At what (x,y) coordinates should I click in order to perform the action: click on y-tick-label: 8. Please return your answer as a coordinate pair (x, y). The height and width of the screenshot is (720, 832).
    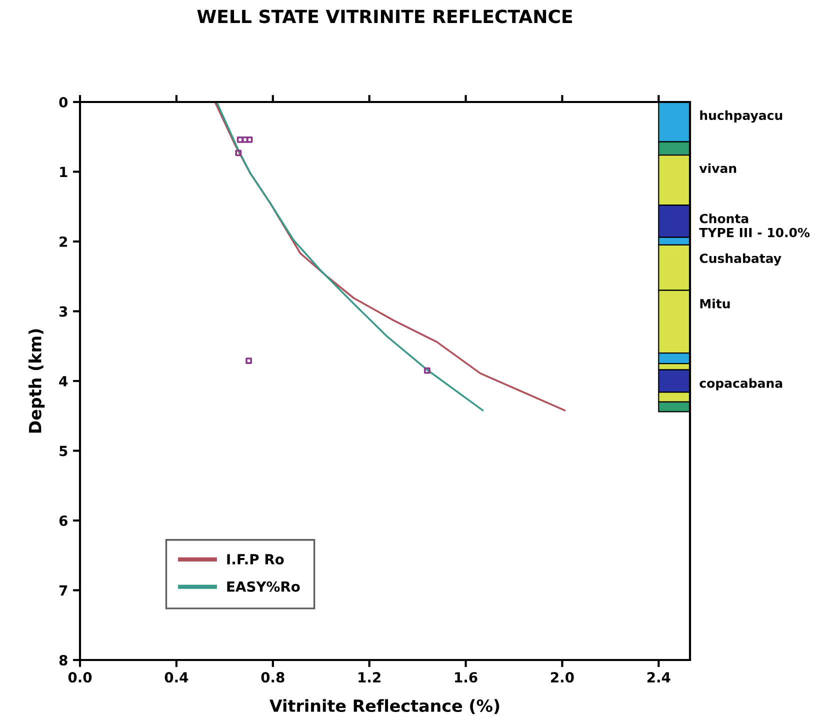
    Looking at the image, I should click on (63, 660).